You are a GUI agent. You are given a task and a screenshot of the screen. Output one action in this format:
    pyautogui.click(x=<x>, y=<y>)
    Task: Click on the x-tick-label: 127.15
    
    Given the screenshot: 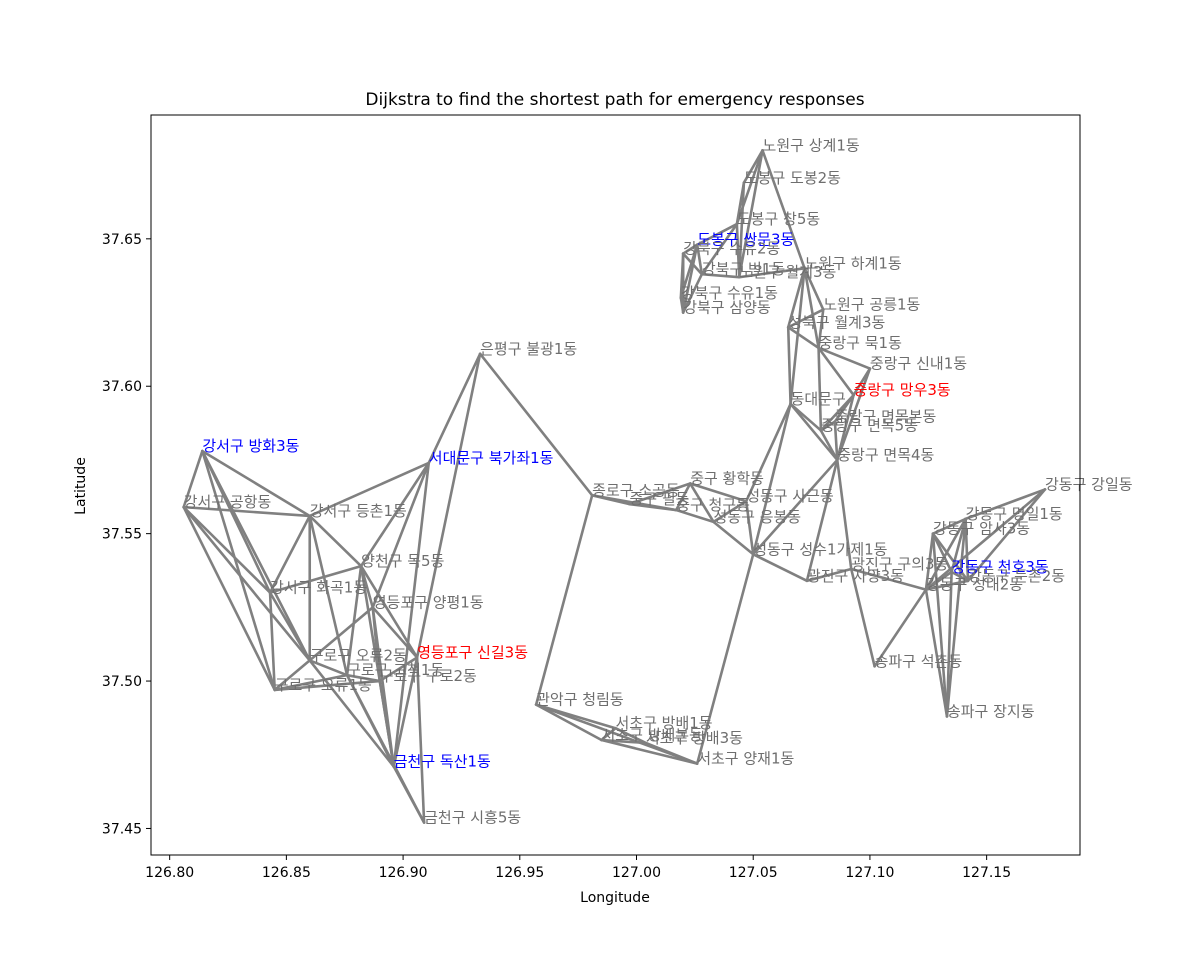 What is the action you would take?
    pyautogui.click(x=986, y=873)
    